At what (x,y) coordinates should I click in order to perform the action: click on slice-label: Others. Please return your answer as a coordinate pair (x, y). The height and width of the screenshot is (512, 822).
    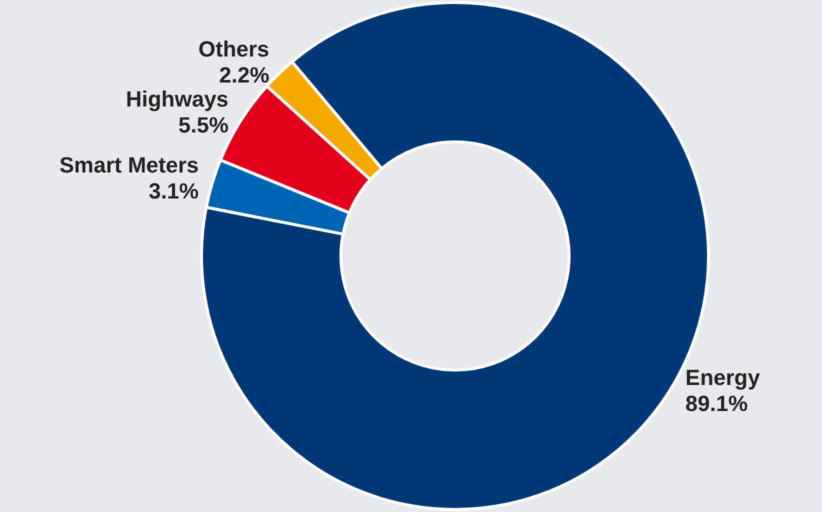
    Looking at the image, I should click on (234, 49).